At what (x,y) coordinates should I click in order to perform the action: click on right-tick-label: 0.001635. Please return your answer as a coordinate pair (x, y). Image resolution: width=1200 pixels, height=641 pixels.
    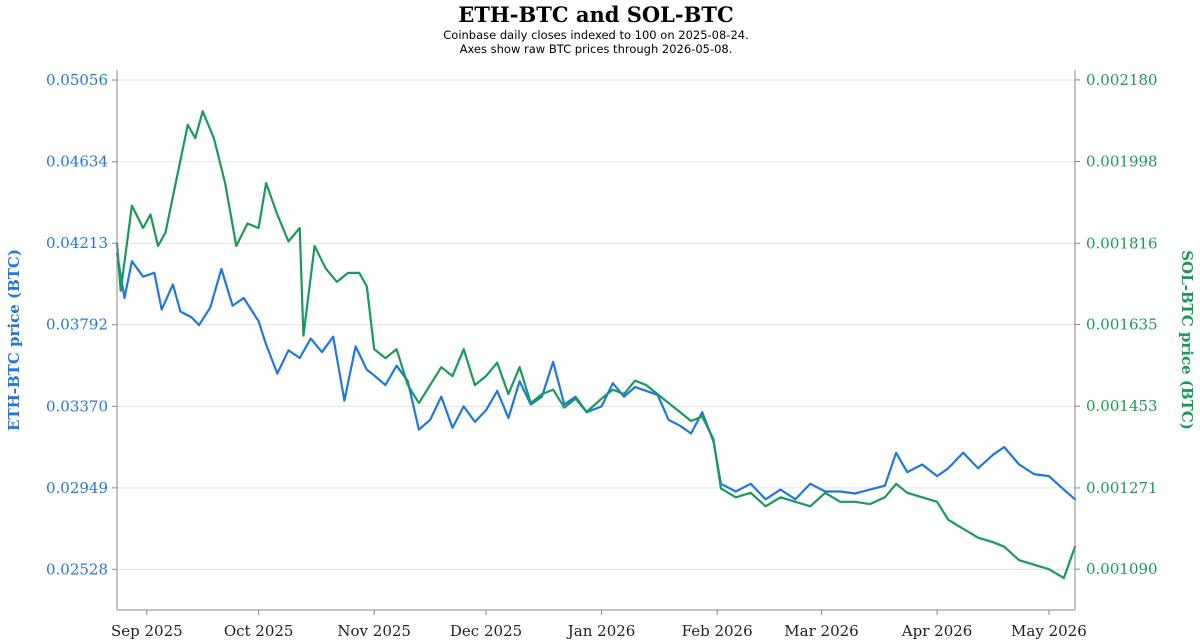
    Looking at the image, I should click on (1122, 325).